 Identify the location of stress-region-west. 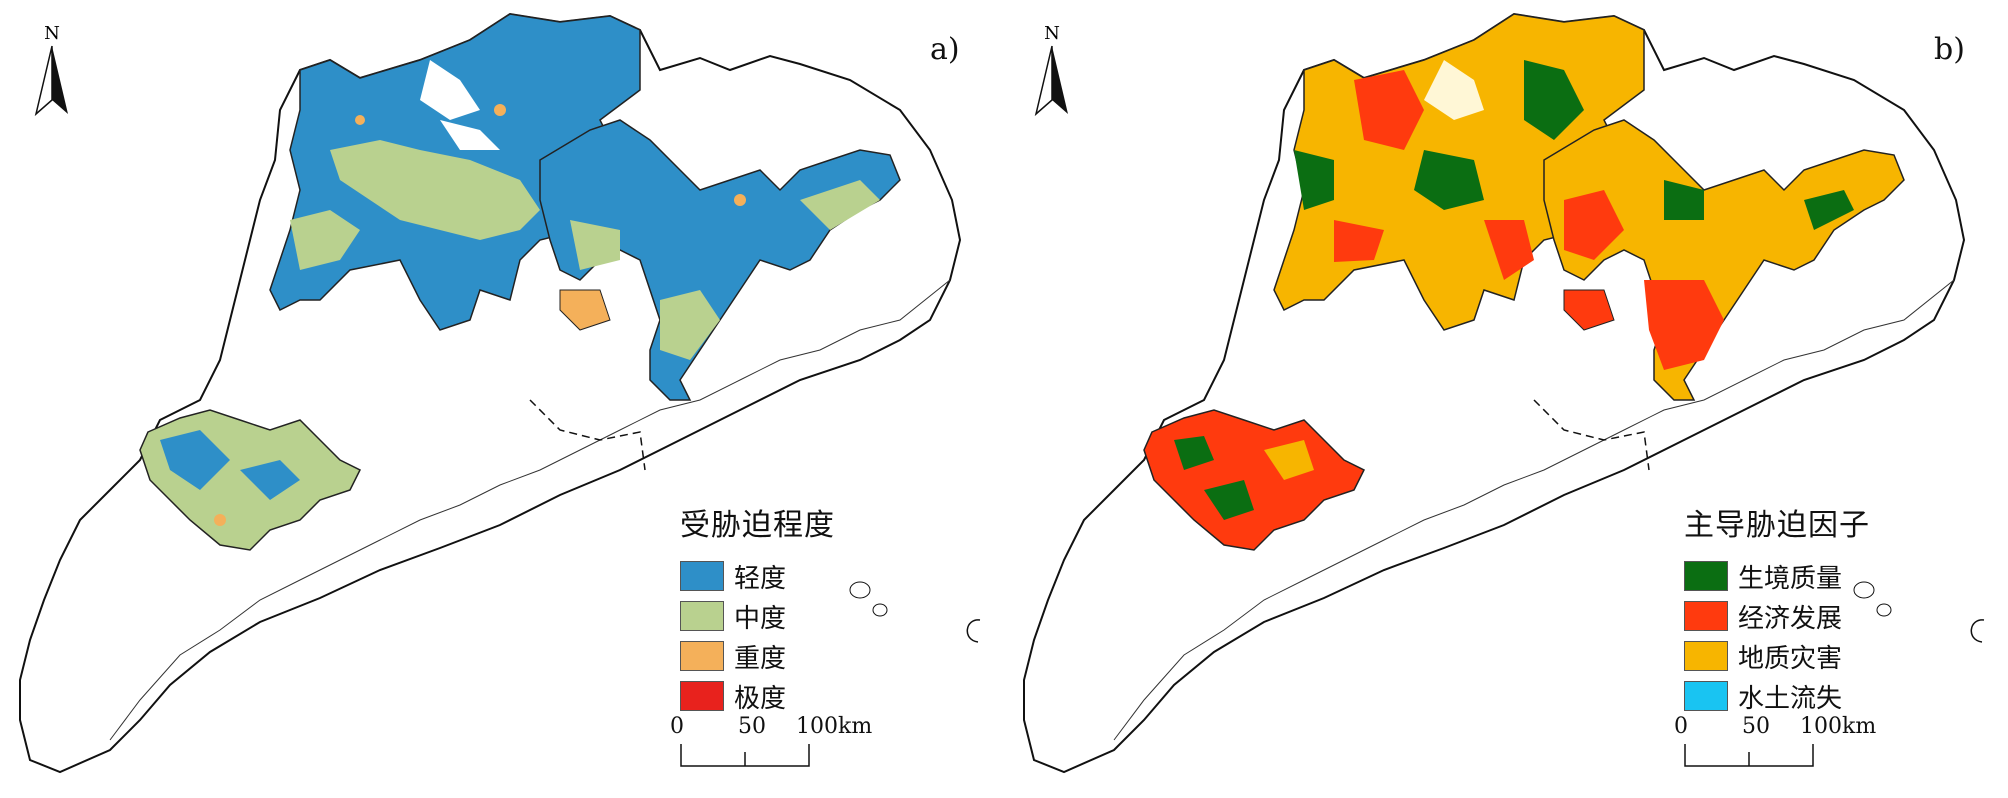
(250, 480).